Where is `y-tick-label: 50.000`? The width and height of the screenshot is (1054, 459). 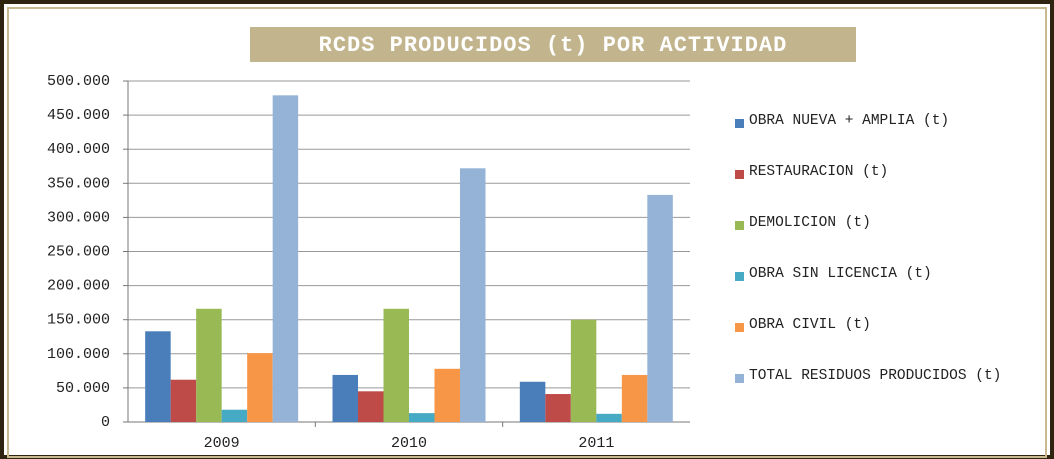 y-tick-label: 50.000 is located at coordinates (83, 388).